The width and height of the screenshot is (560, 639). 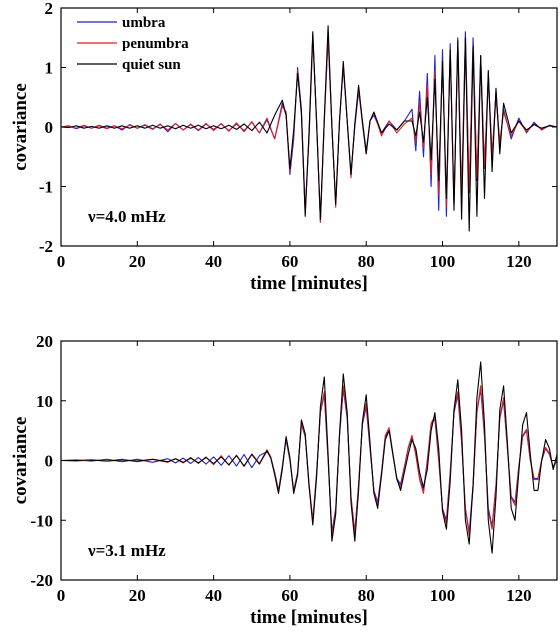 What do you see at coordinates (151, 65) in the screenshot?
I see `legend-label-quiet-sun: quiet sun` at bounding box center [151, 65].